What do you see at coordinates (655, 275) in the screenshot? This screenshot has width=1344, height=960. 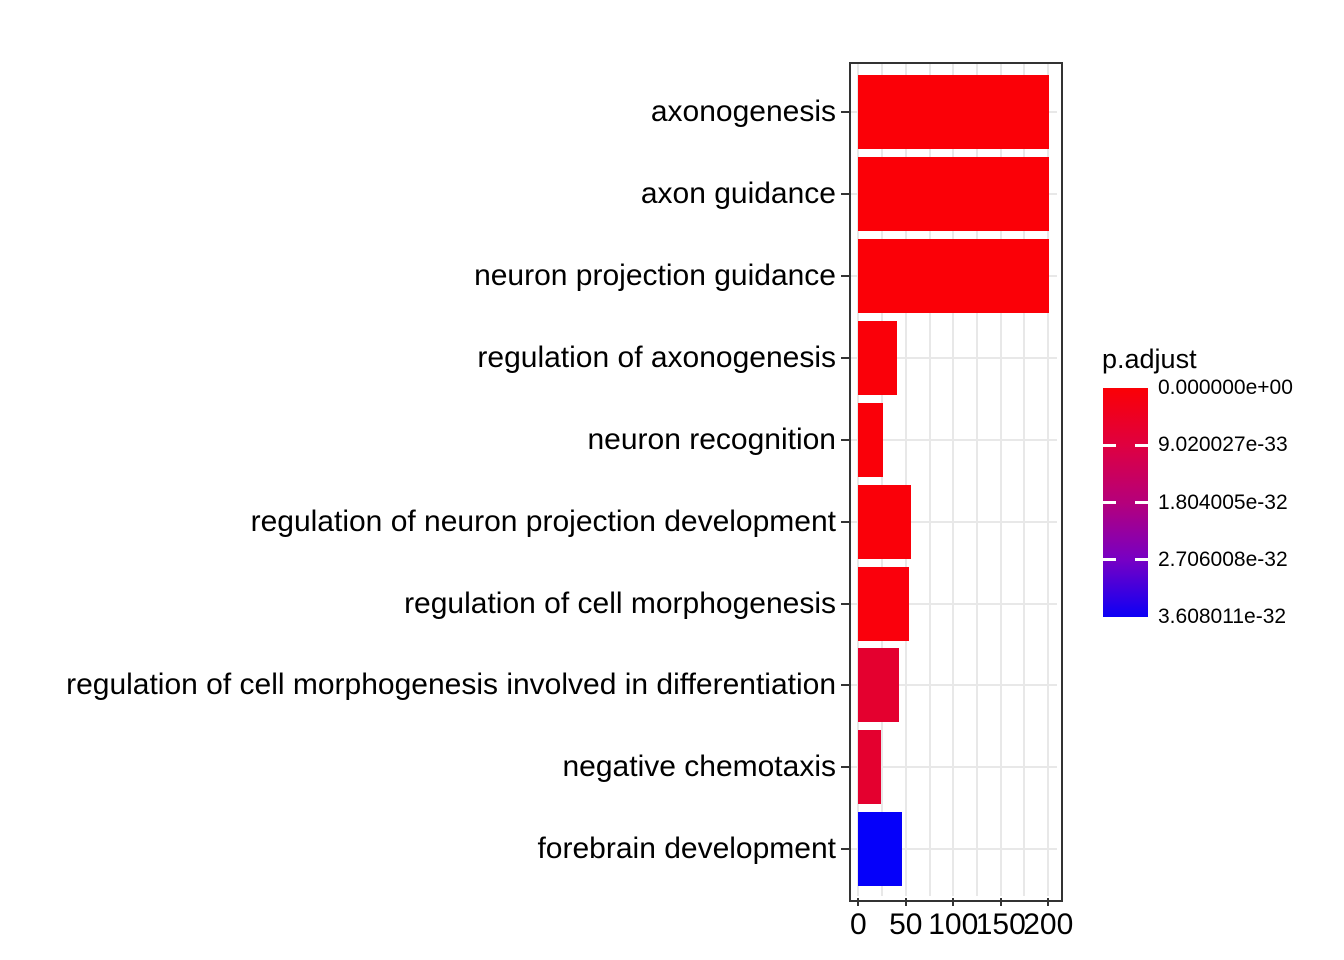 I see `y-axis-label: neuron projection guidance` at bounding box center [655, 275].